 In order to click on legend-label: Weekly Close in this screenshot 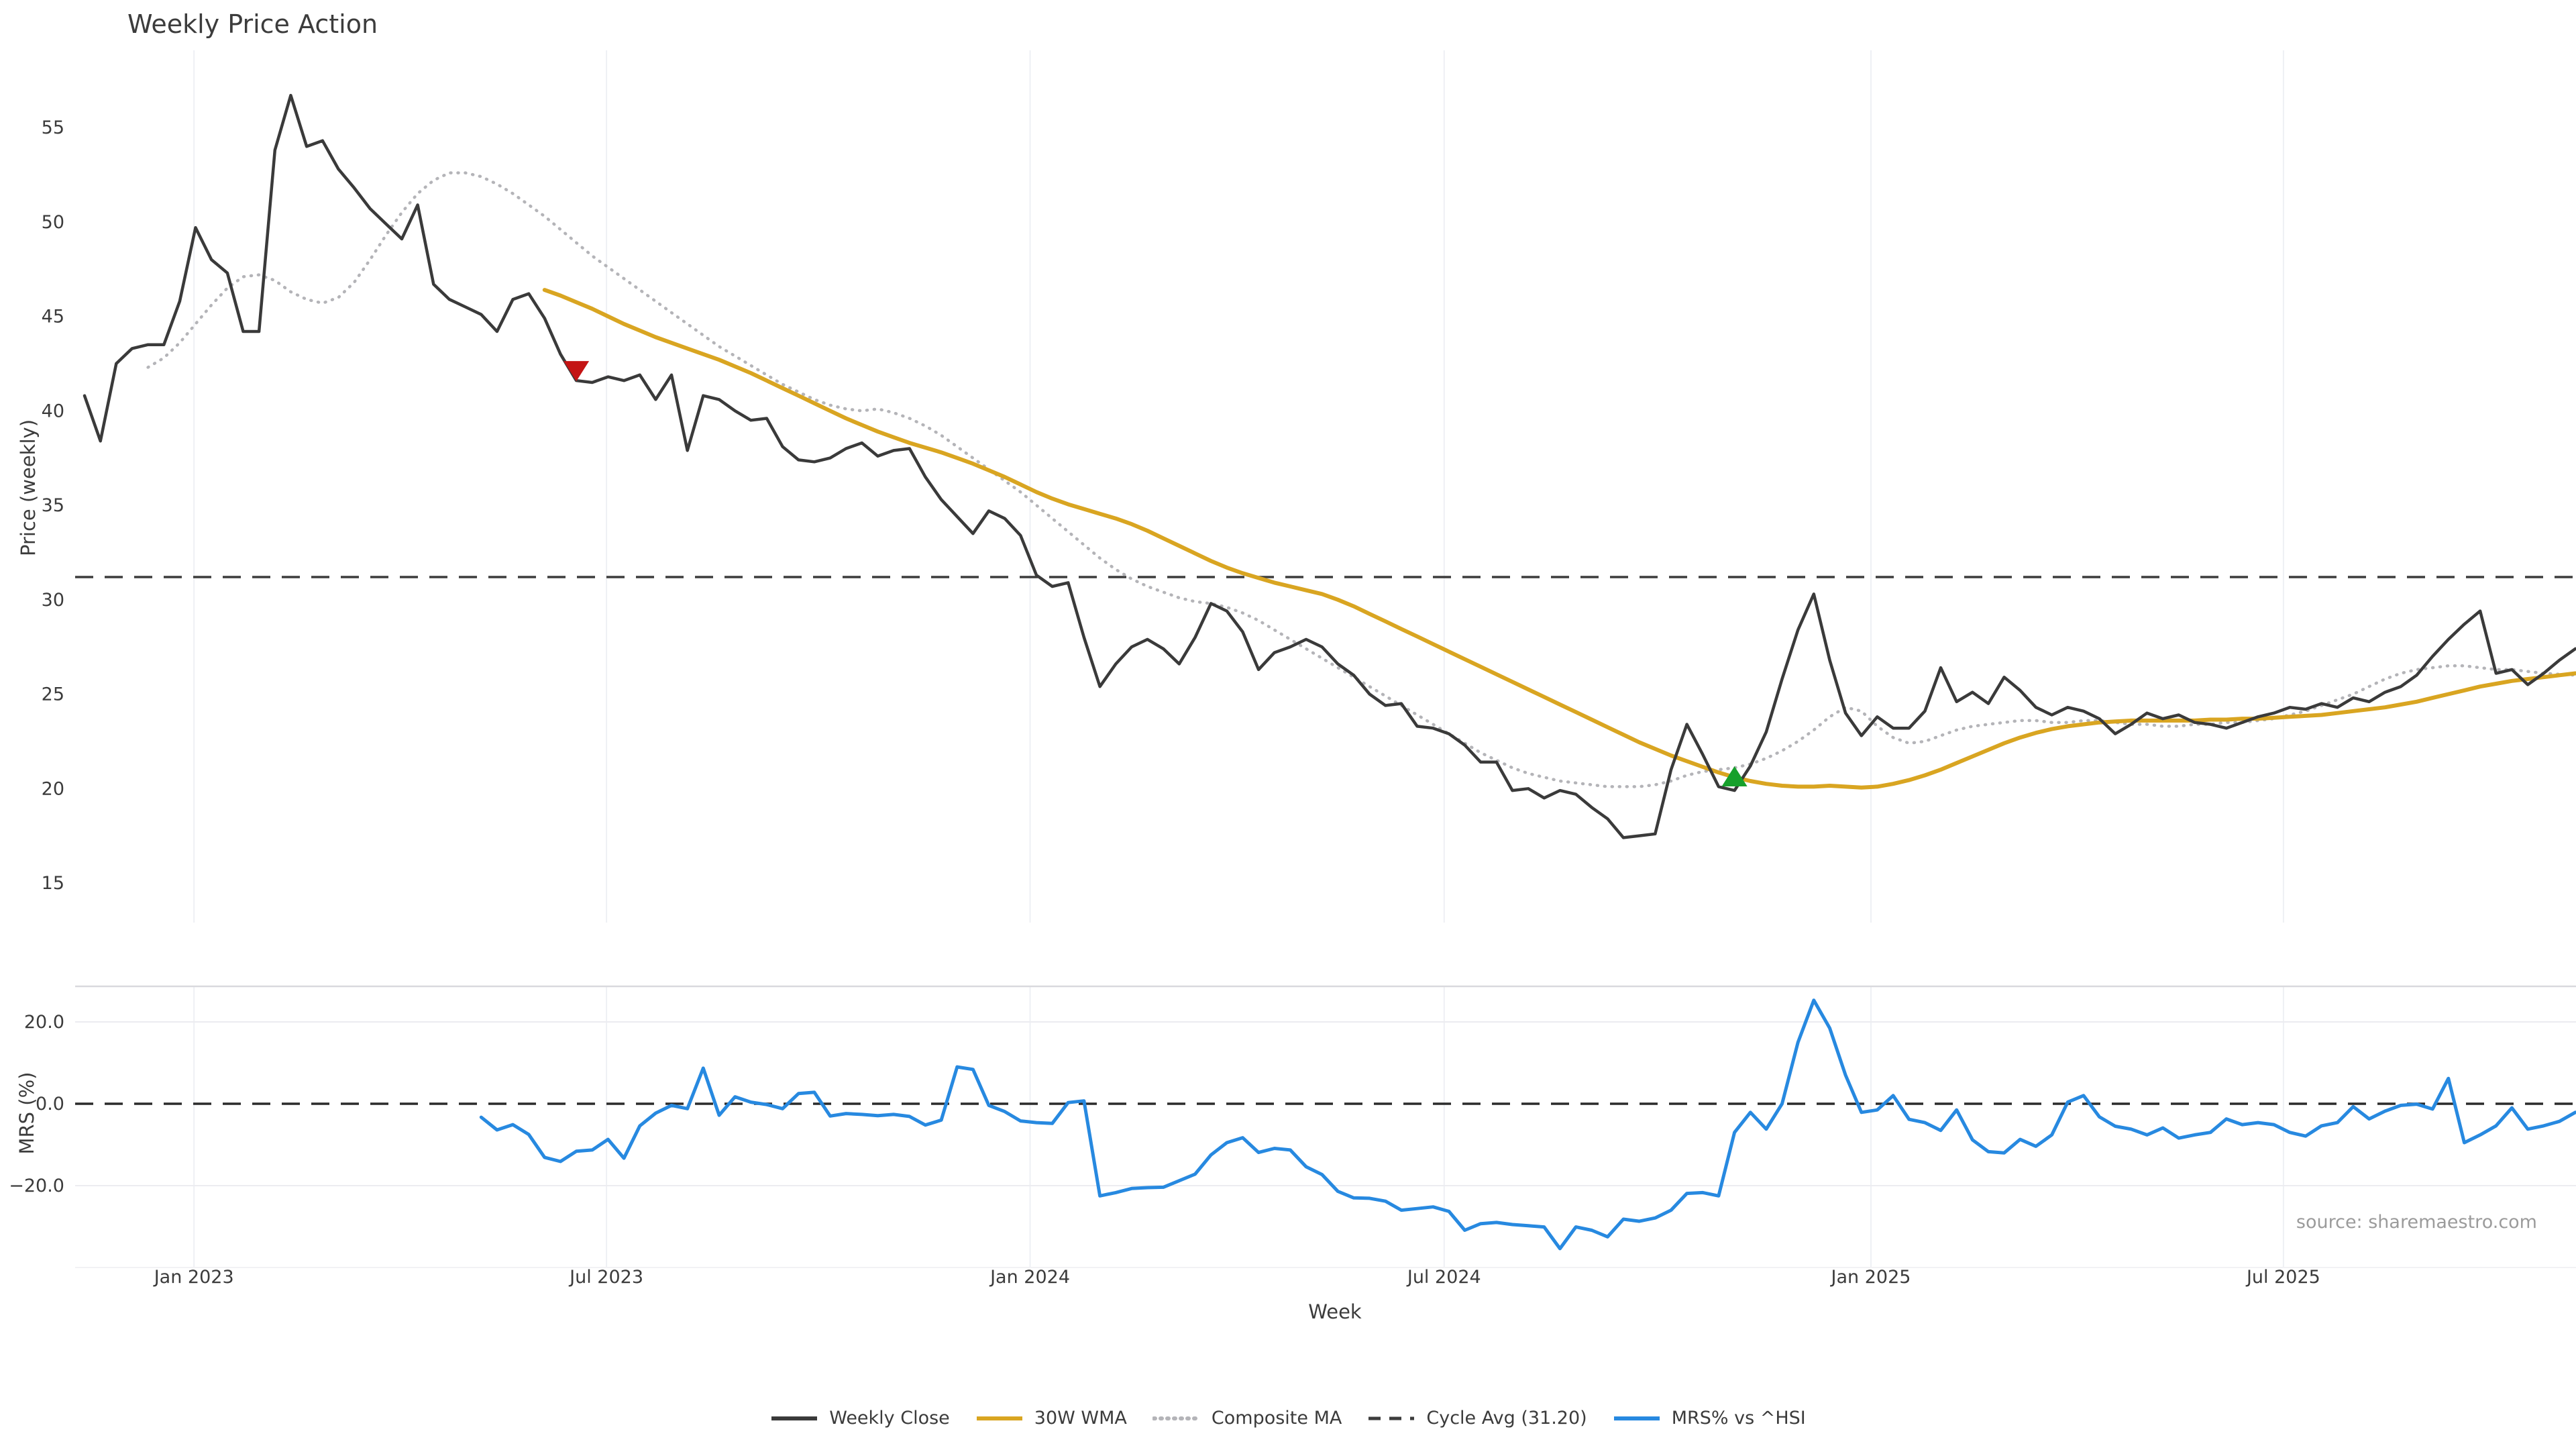, I will do `click(889, 1419)`.